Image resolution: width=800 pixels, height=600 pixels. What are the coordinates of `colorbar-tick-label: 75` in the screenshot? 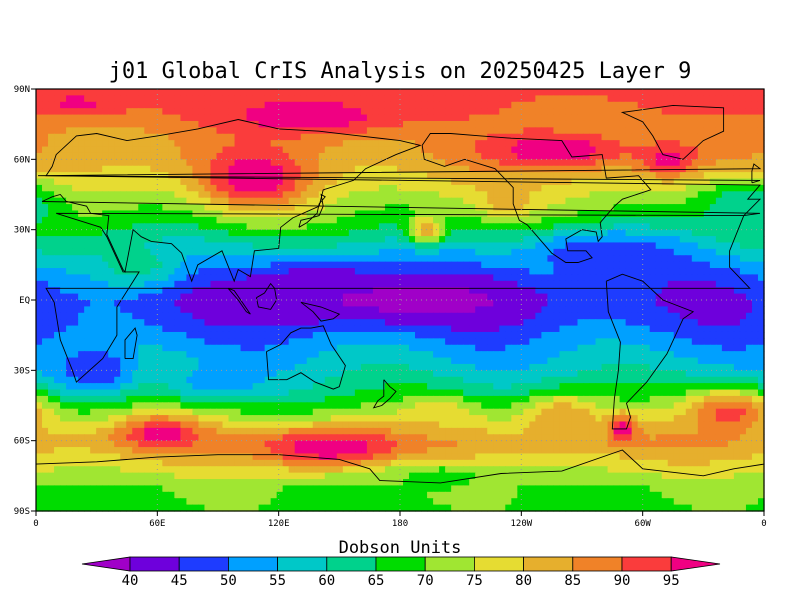 It's located at (474, 581).